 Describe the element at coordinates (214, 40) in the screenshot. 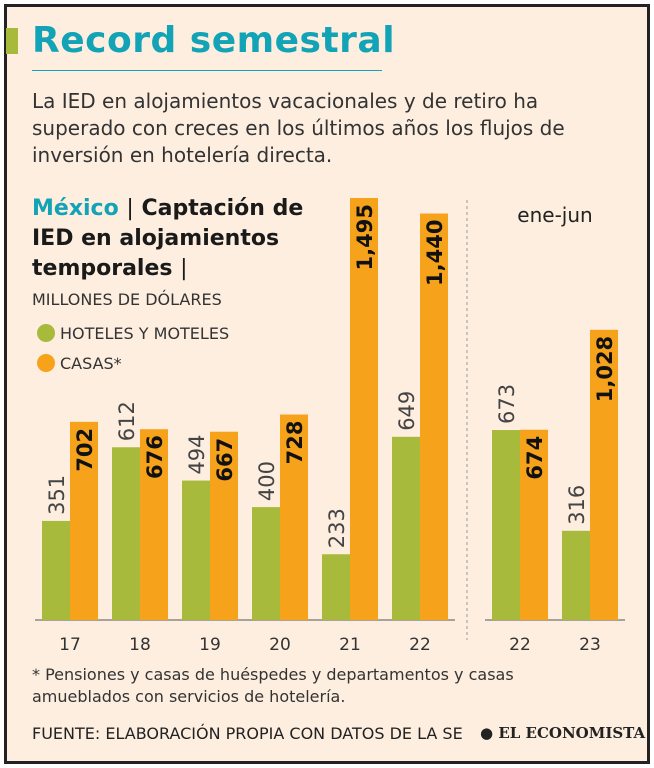

I see `title: Record semestral` at that location.